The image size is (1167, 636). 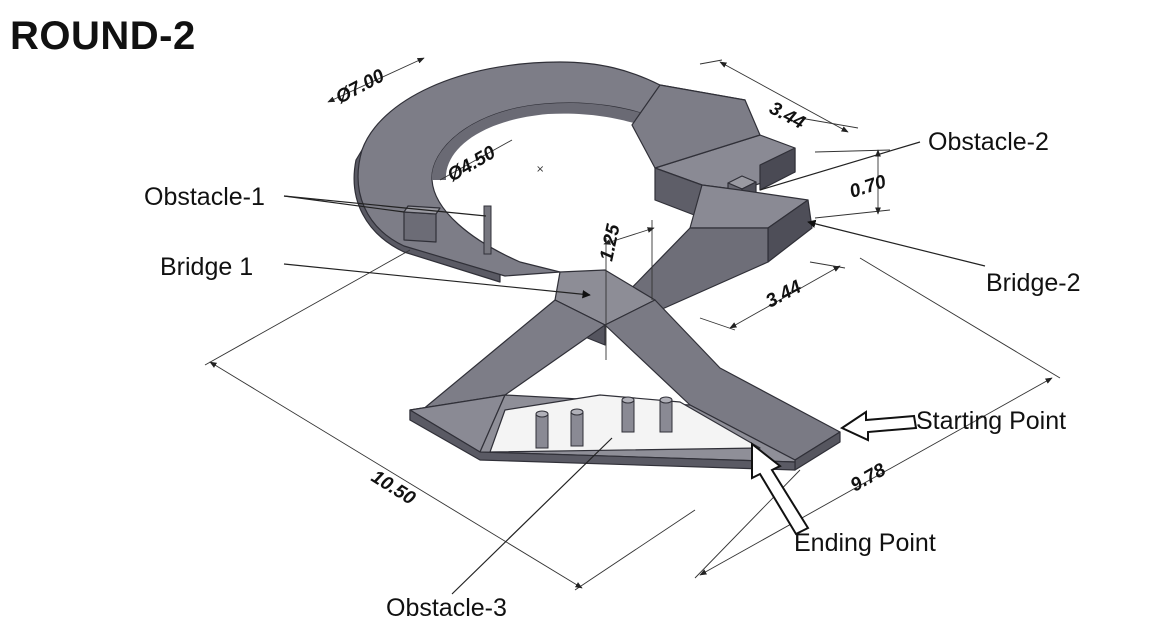 What do you see at coordinates (103, 36) in the screenshot?
I see `page-title: ROUND-2` at bounding box center [103, 36].